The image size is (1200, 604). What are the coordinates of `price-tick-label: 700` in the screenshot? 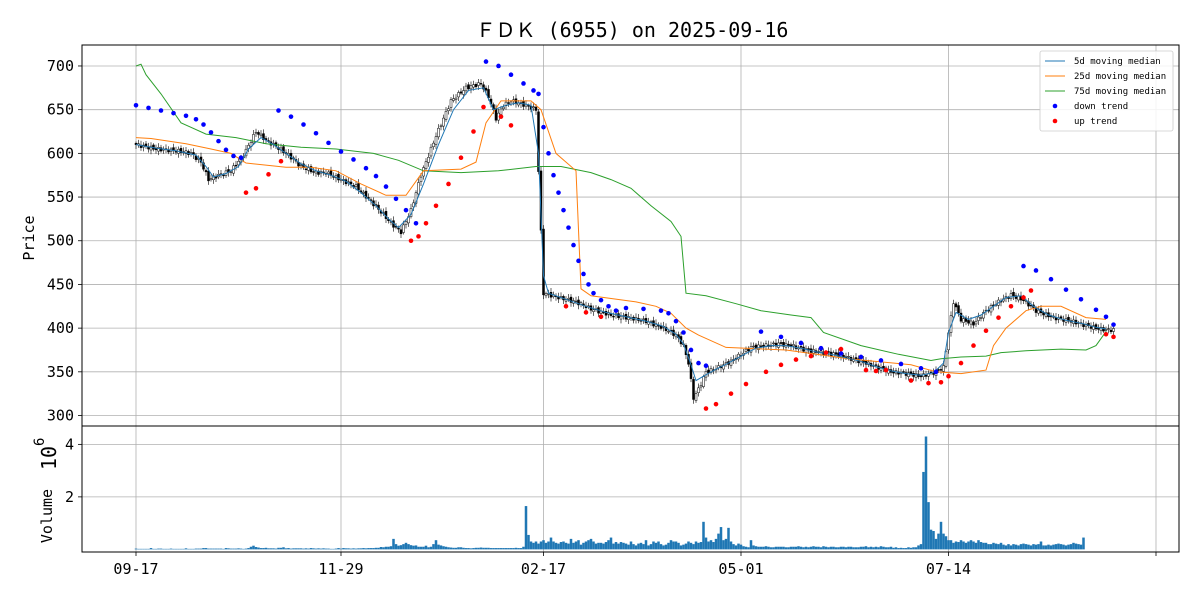 It's located at (60, 66).